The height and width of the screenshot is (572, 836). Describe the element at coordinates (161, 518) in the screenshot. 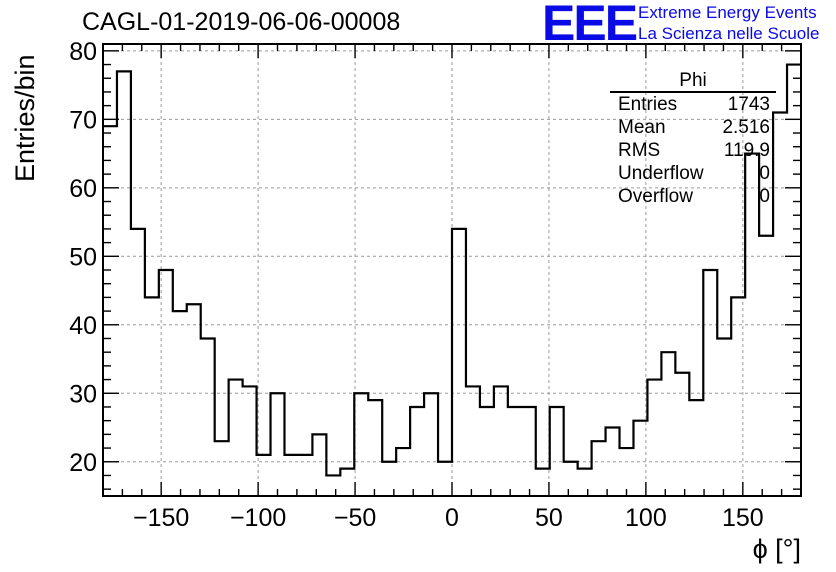

I see `x-tick-label: −150` at that location.